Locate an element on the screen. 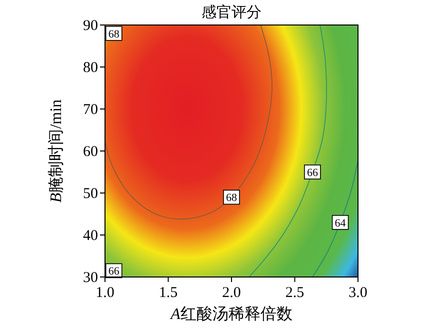  x-tick-label: 2.0 is located at coordinates (231, 293).